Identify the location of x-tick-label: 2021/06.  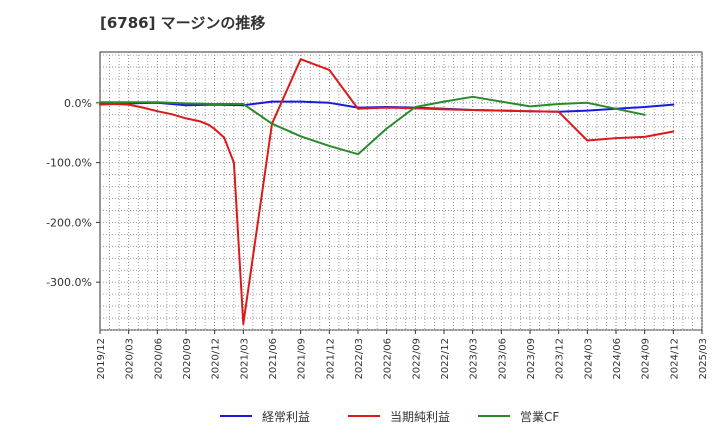
(273, 359).